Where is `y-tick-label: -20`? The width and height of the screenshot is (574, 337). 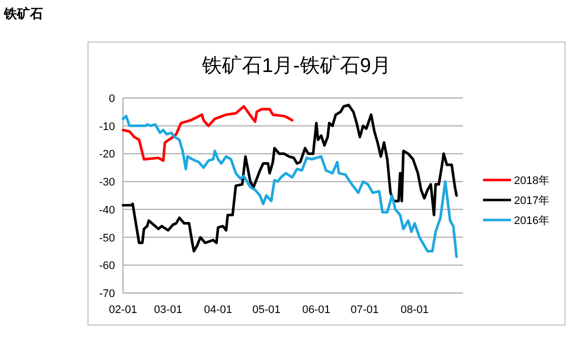 y-tick-label: -20 is located at coordinates (107, 154).